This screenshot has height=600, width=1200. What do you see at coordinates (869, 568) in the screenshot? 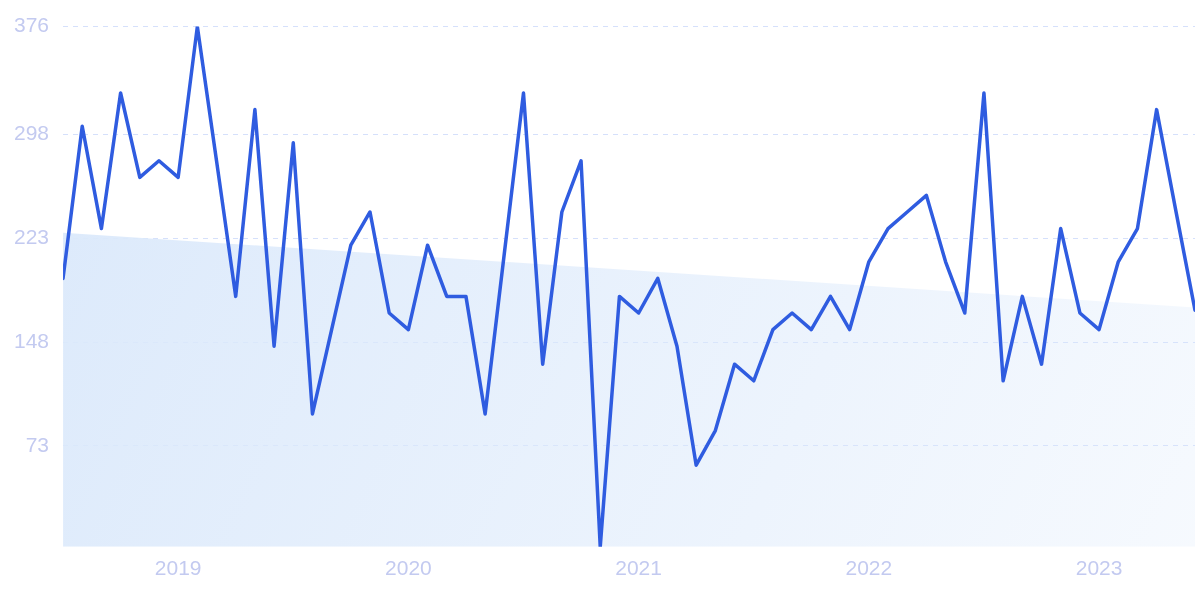
I see `x-tick-label: 2022` at bounding box center [869, 568].